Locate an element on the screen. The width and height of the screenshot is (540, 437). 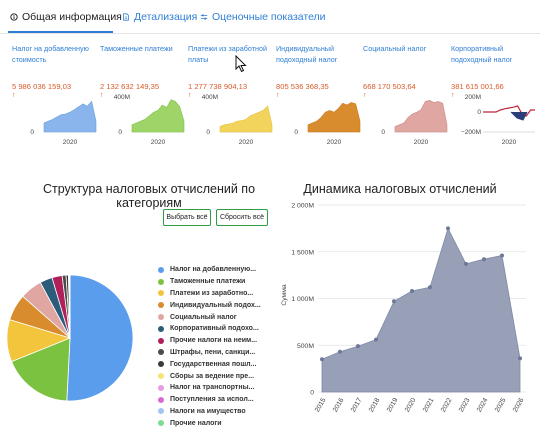
y-tick-label: 500M is located at coordinates (305, 346).